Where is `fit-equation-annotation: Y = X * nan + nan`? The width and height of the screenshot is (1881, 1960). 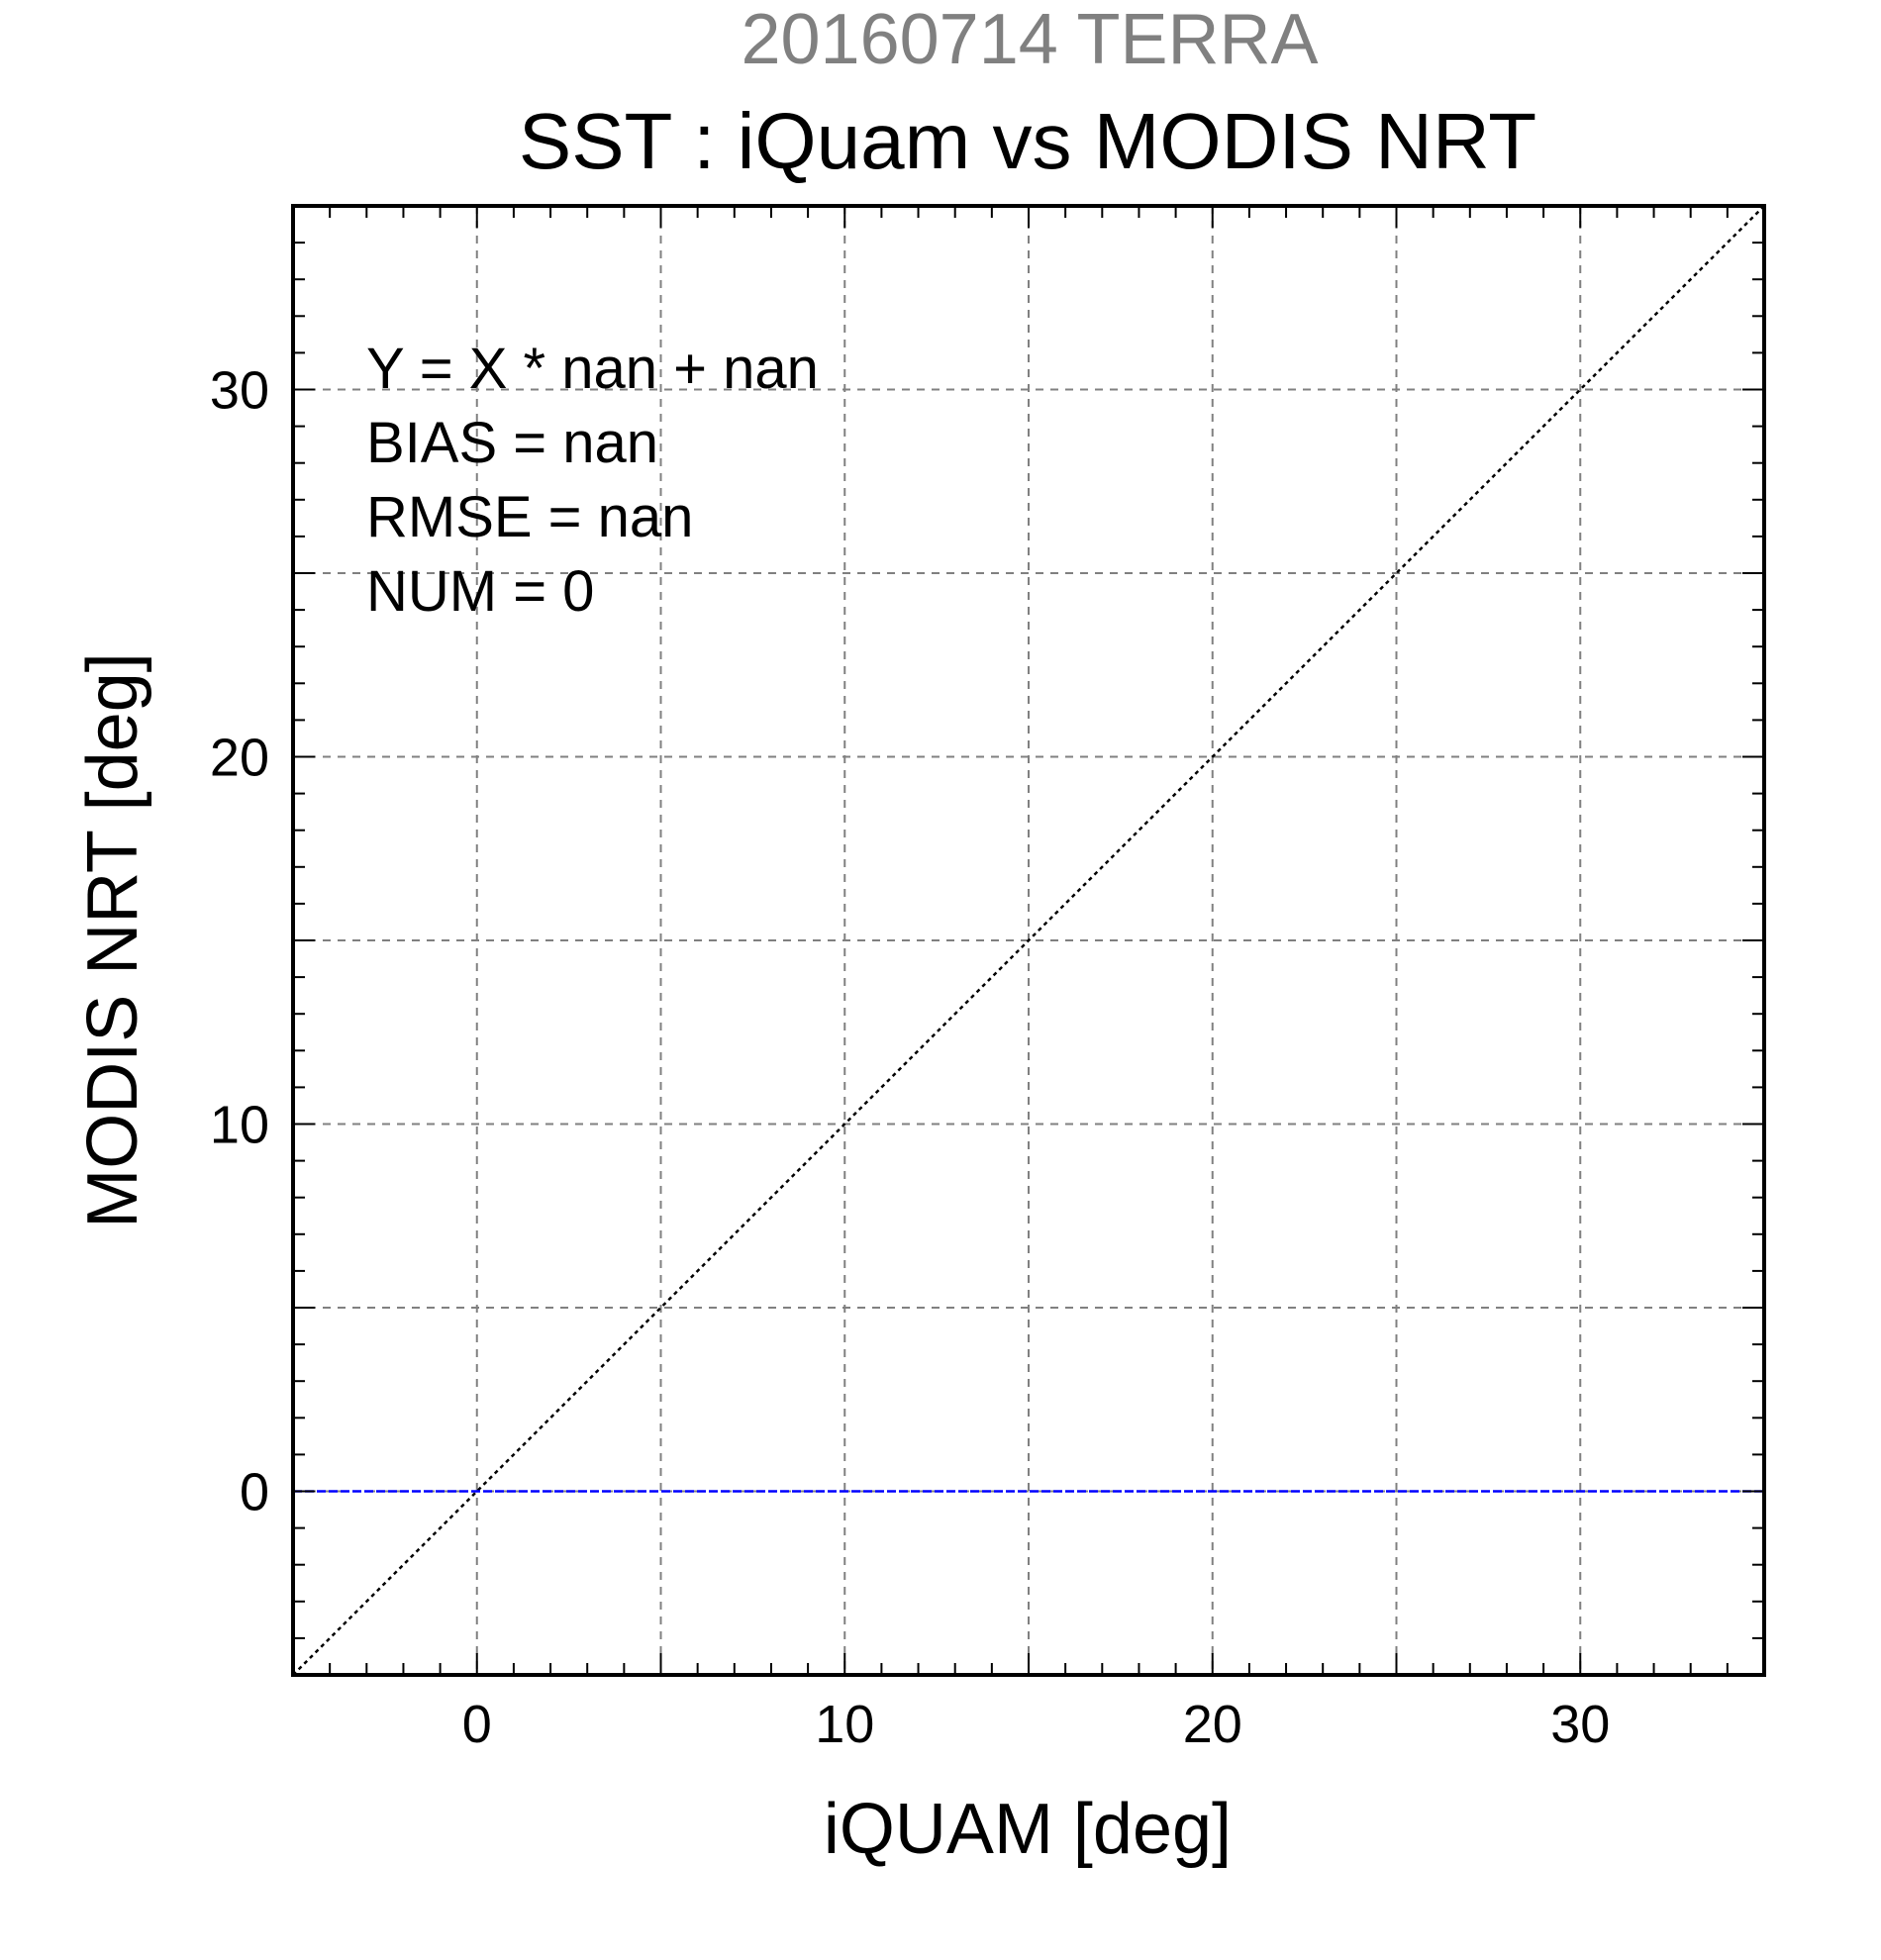
fit-equation-annotation: Y = X * nan + nan is located at coordinates (592, 369).